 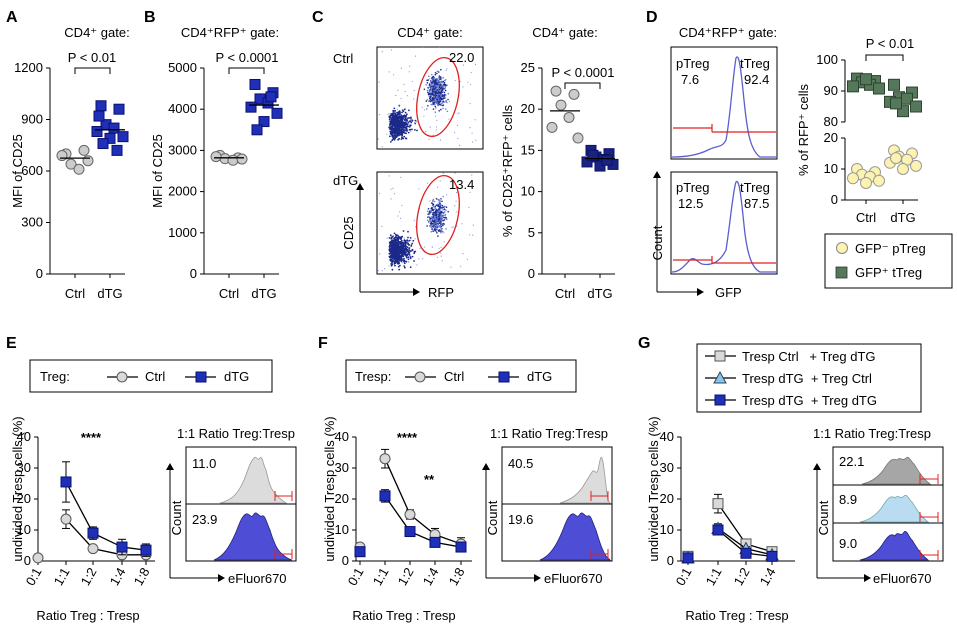 I want to click on y-tick-label-C: 20, so click(x=528, y=108).